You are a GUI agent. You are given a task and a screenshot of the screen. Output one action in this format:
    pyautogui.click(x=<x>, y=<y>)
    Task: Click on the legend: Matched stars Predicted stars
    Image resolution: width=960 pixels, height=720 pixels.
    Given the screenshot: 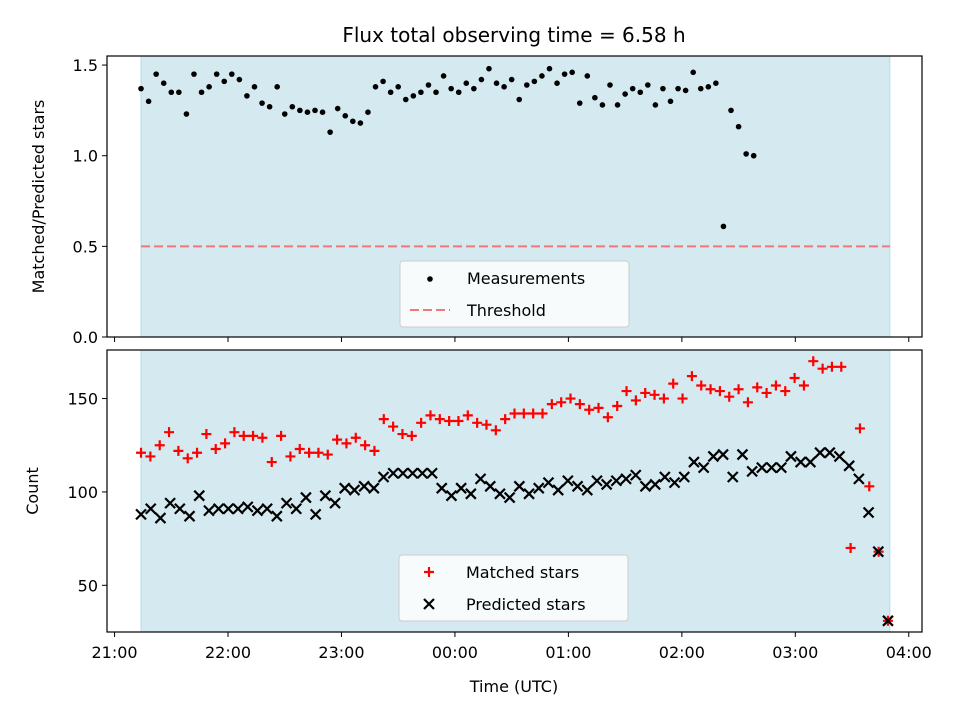 What is the action you would take?
    pyautogui.click(x=513, y=588)
    